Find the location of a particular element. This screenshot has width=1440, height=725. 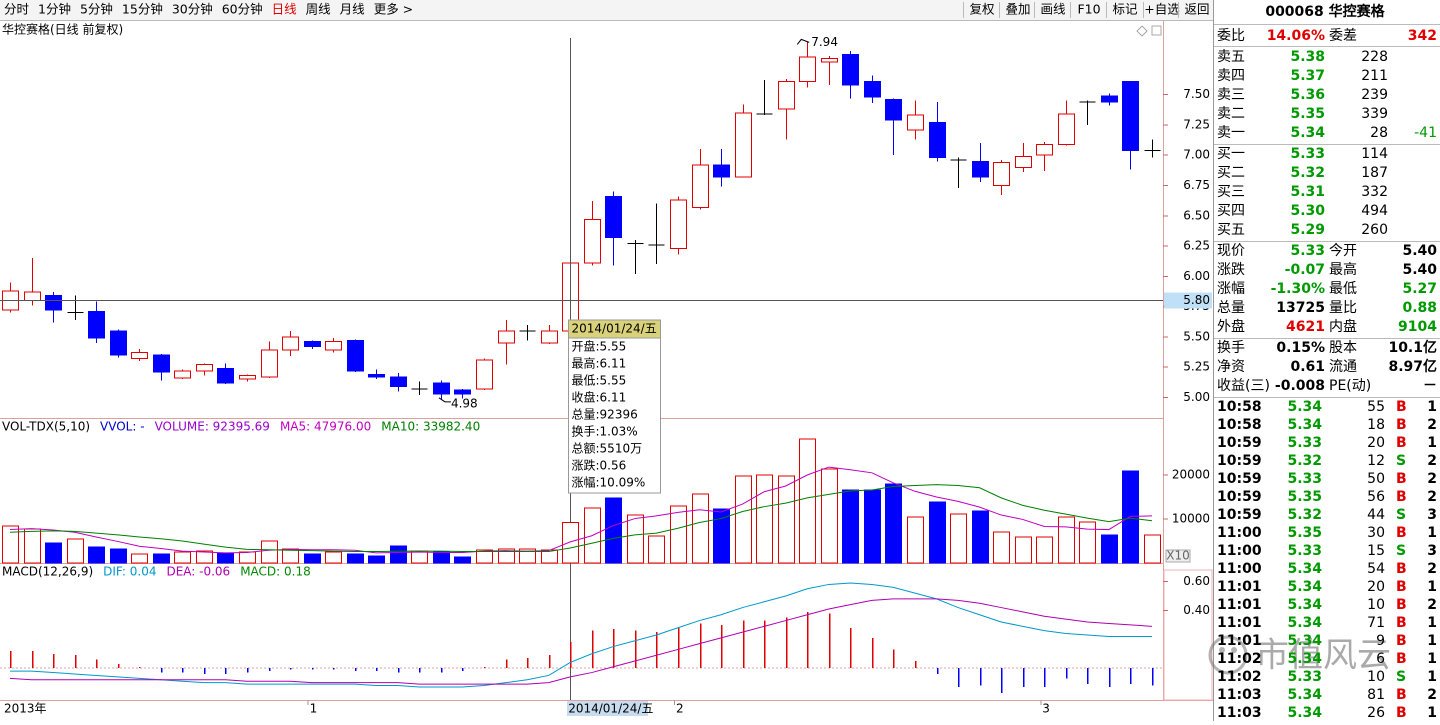

quote-cell: 81 is located at coordinates (1376, 695).